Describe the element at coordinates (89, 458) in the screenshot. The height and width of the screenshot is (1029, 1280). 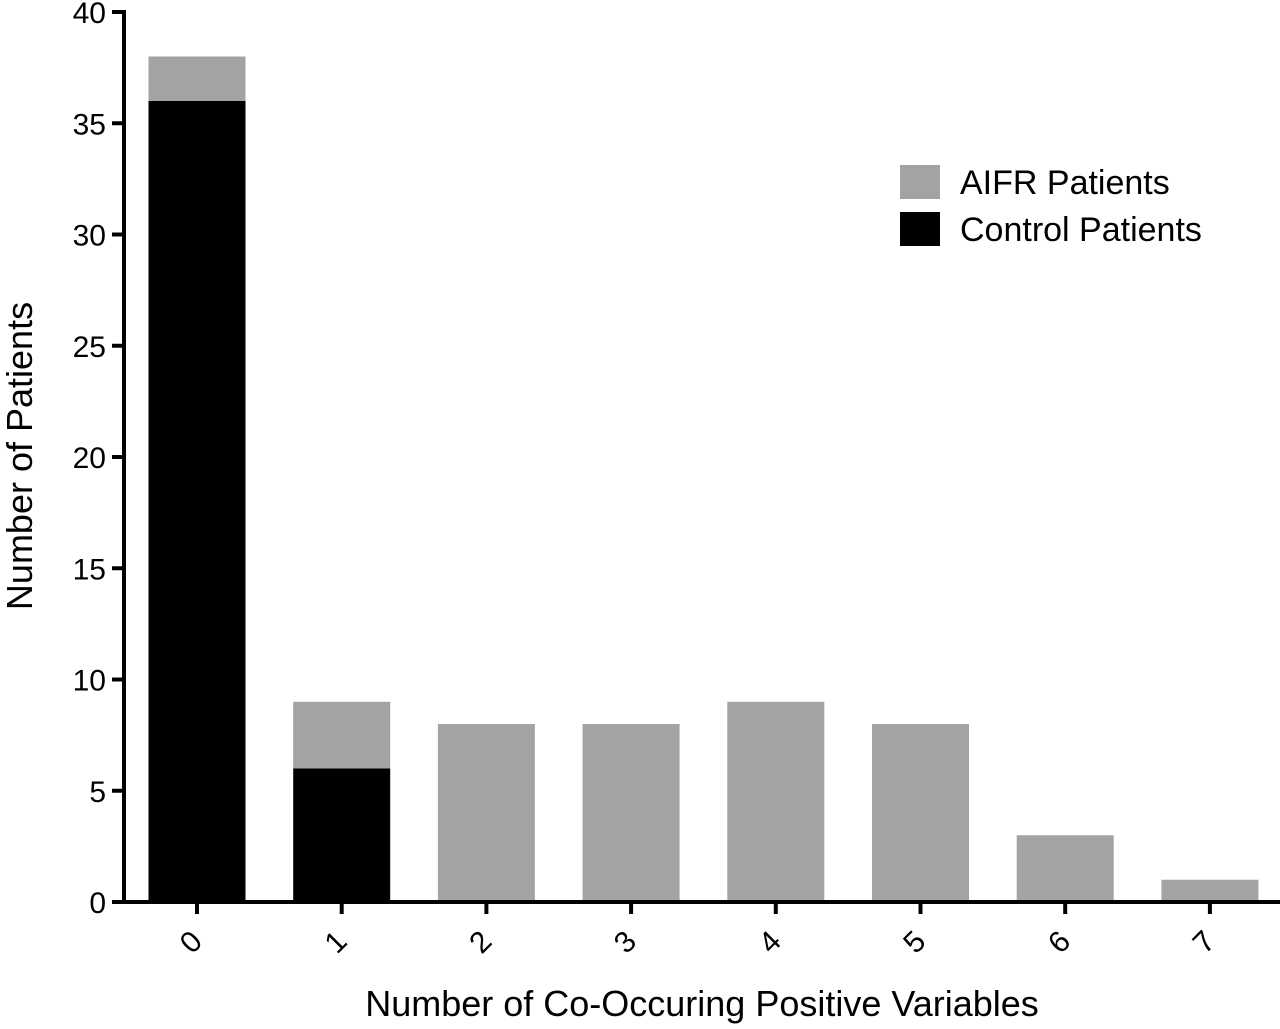
I see `y-tick-label: 20` at that location.